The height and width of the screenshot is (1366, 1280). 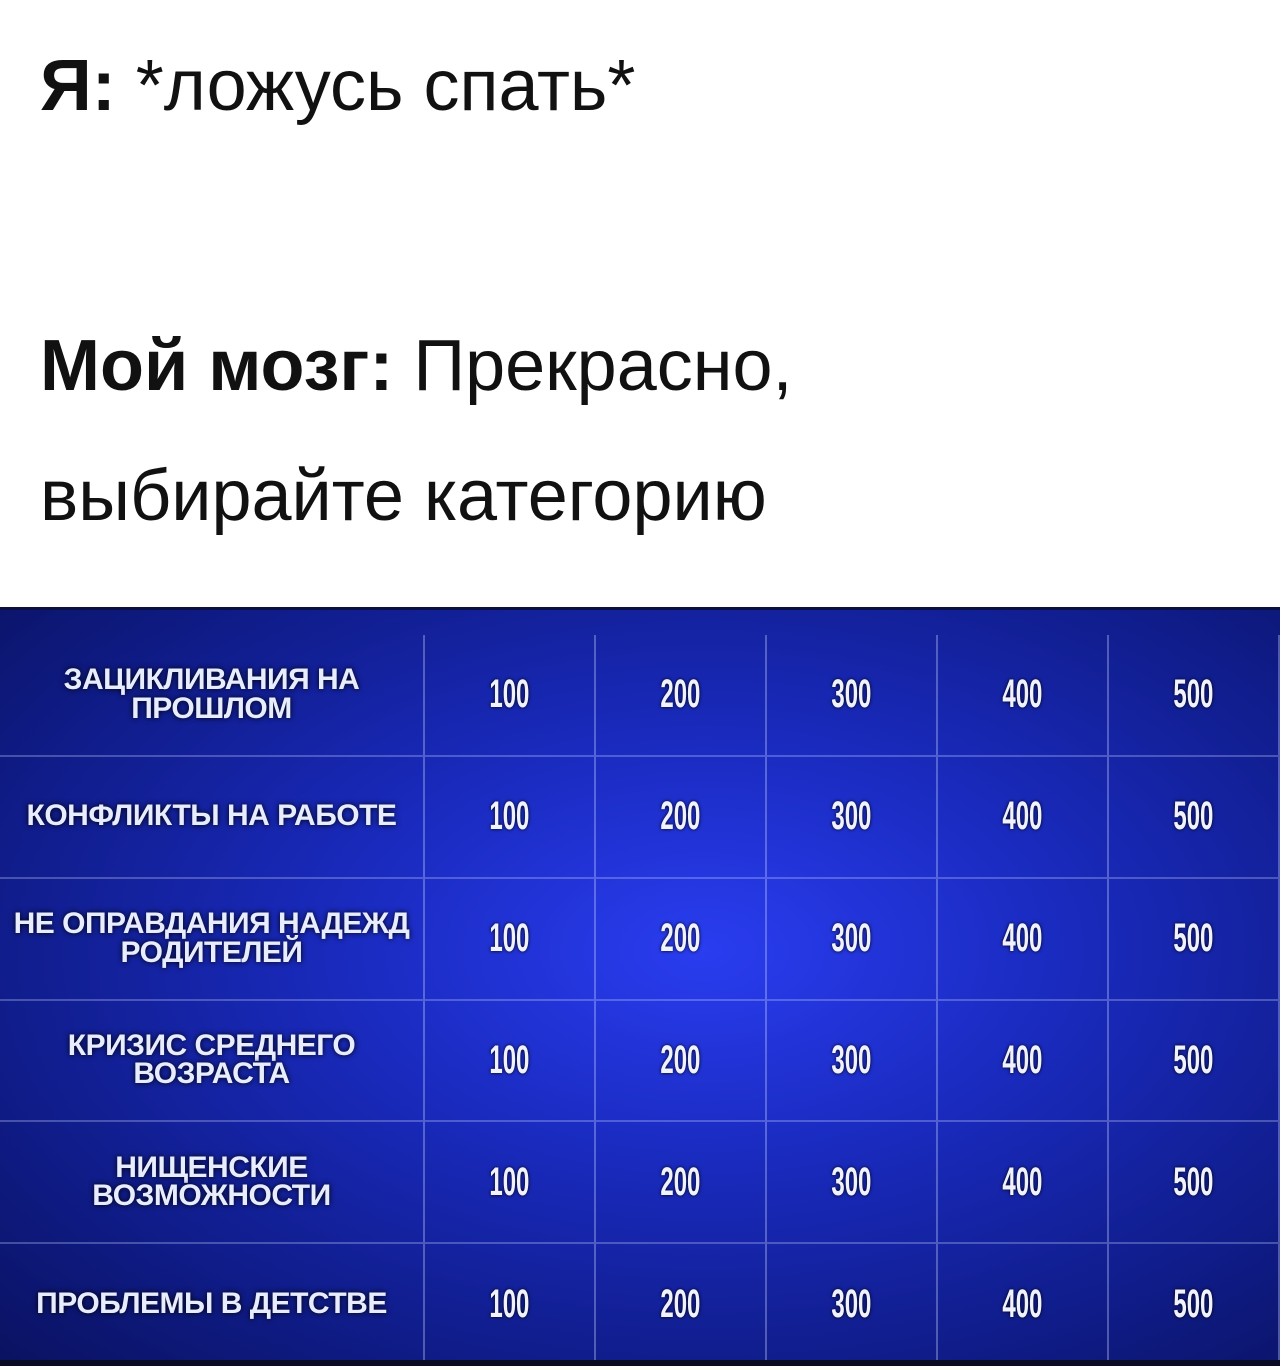 I want to click on category-cell: НЕ ОПРАВДАНИЯ НАДЕЖД РОДИТЕЛЕЙ, so click(x=212, y=939).